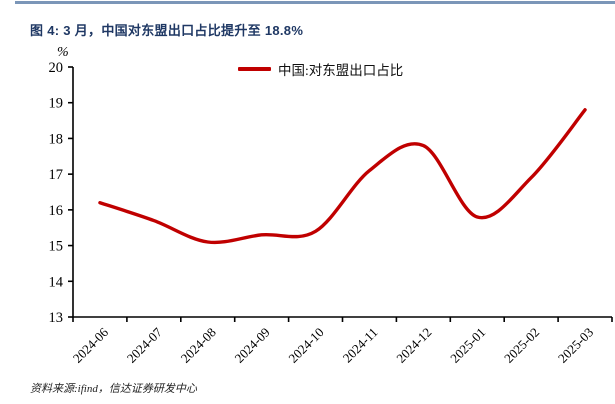  I want to click on y-tick-label: 19, so click(56, 104).